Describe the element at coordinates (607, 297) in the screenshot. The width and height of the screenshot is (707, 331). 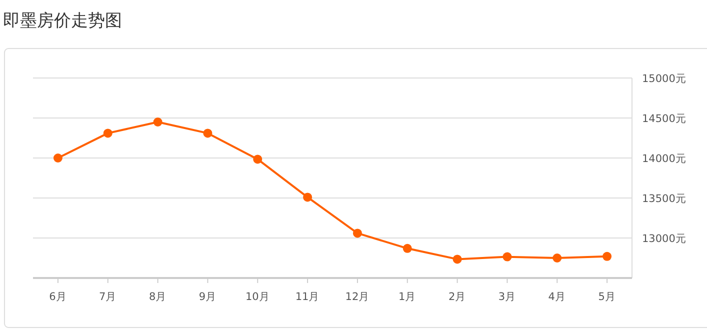
I see `x-tick-label: 5月` at that location.